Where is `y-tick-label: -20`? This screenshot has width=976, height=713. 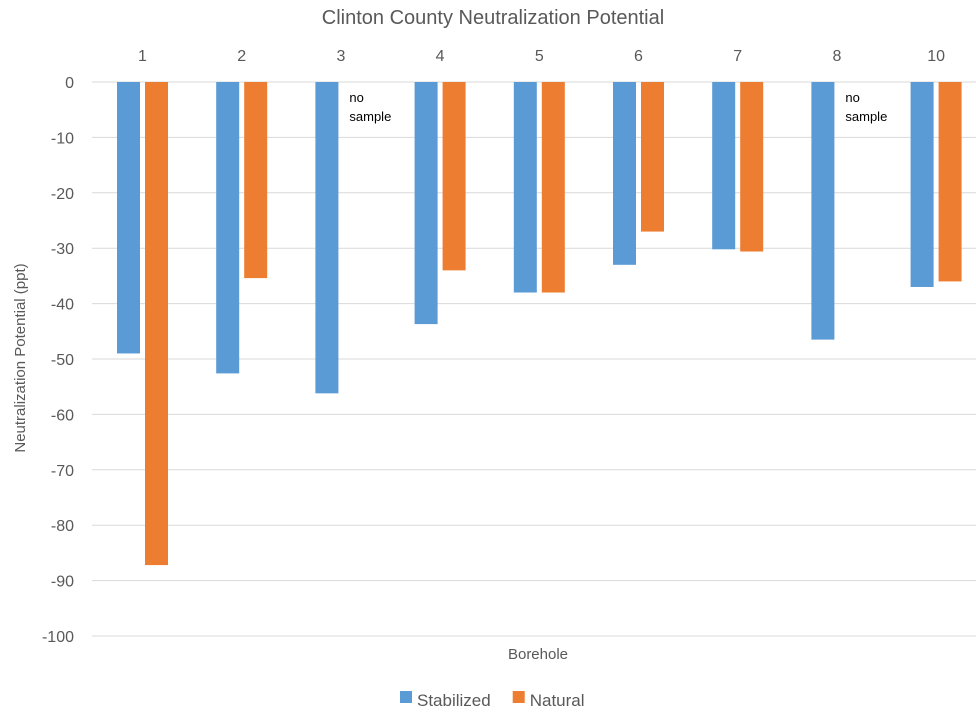
y-tick-label: -20 is located at coordinates (62, 194).